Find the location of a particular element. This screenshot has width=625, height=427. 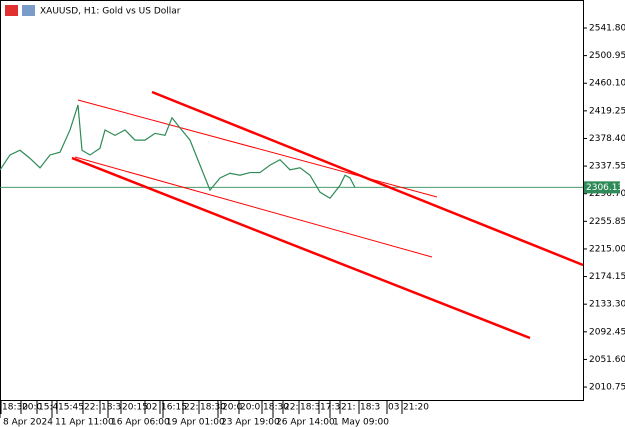

current-price-label: 2306.13 is located at coordinates (604, 188).